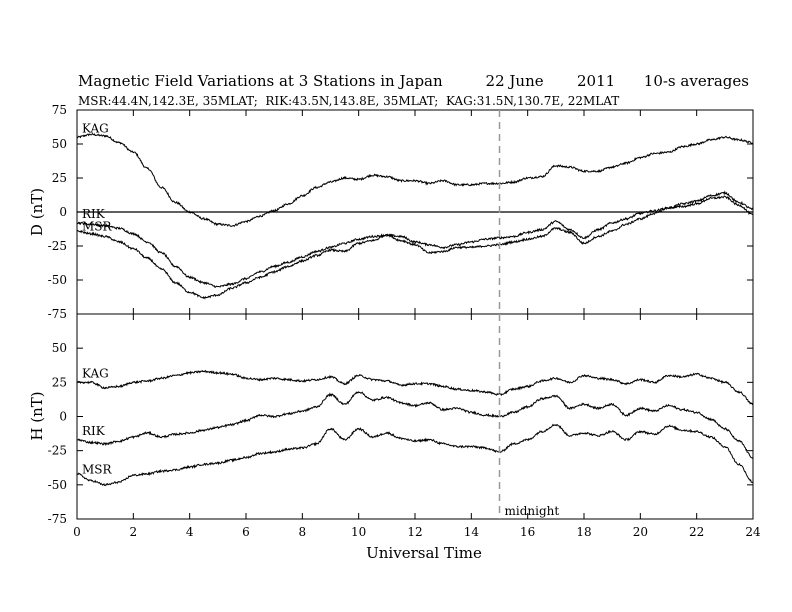  Describe the element at coordinates (77, 532) in the screenshot. I see `x-tick-label: 0` at that location.